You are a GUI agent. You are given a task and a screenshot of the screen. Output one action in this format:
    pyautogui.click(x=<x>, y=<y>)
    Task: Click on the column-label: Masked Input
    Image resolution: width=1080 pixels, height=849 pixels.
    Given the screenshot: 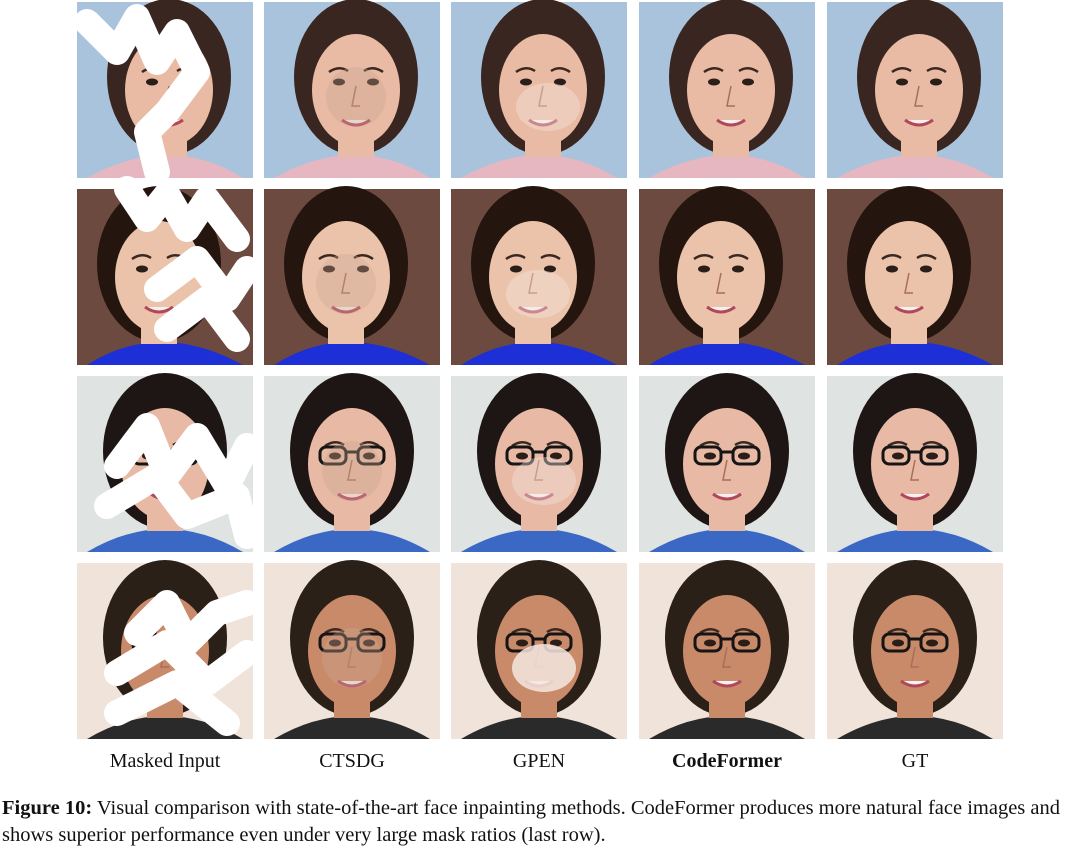 What is the action you would take?
    pyautogui.click(x=165, y=761)
    